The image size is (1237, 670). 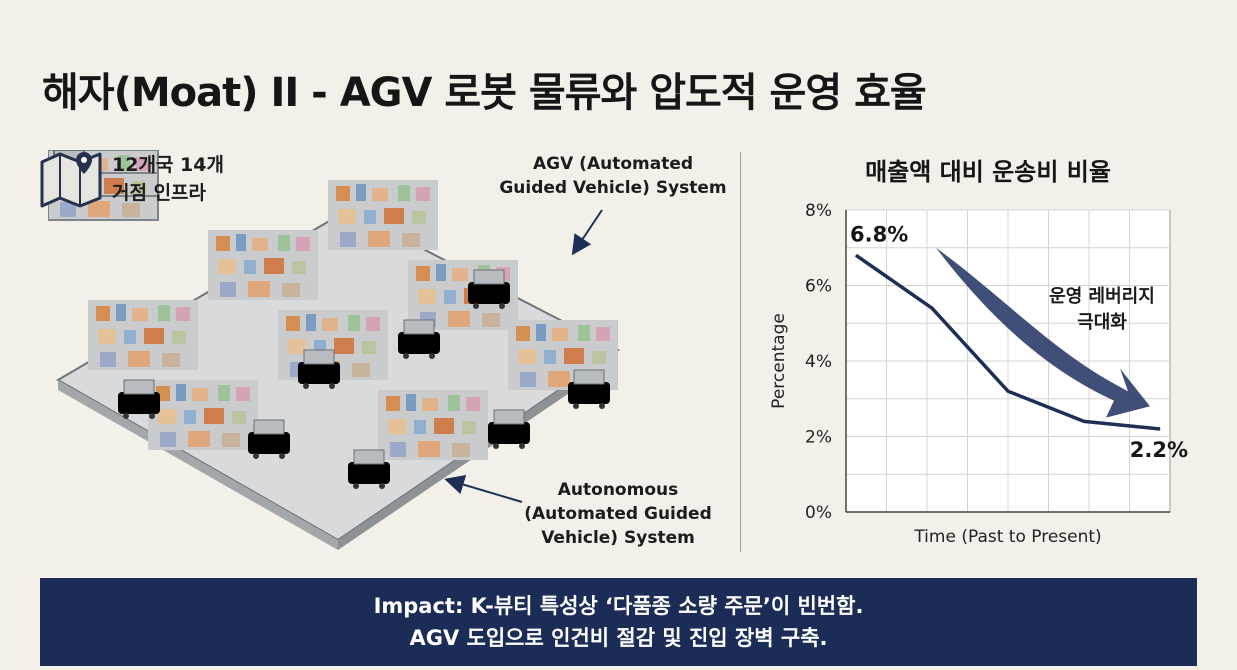 I want to click on y-tick-label: 8%, so click(x=818, y=211).